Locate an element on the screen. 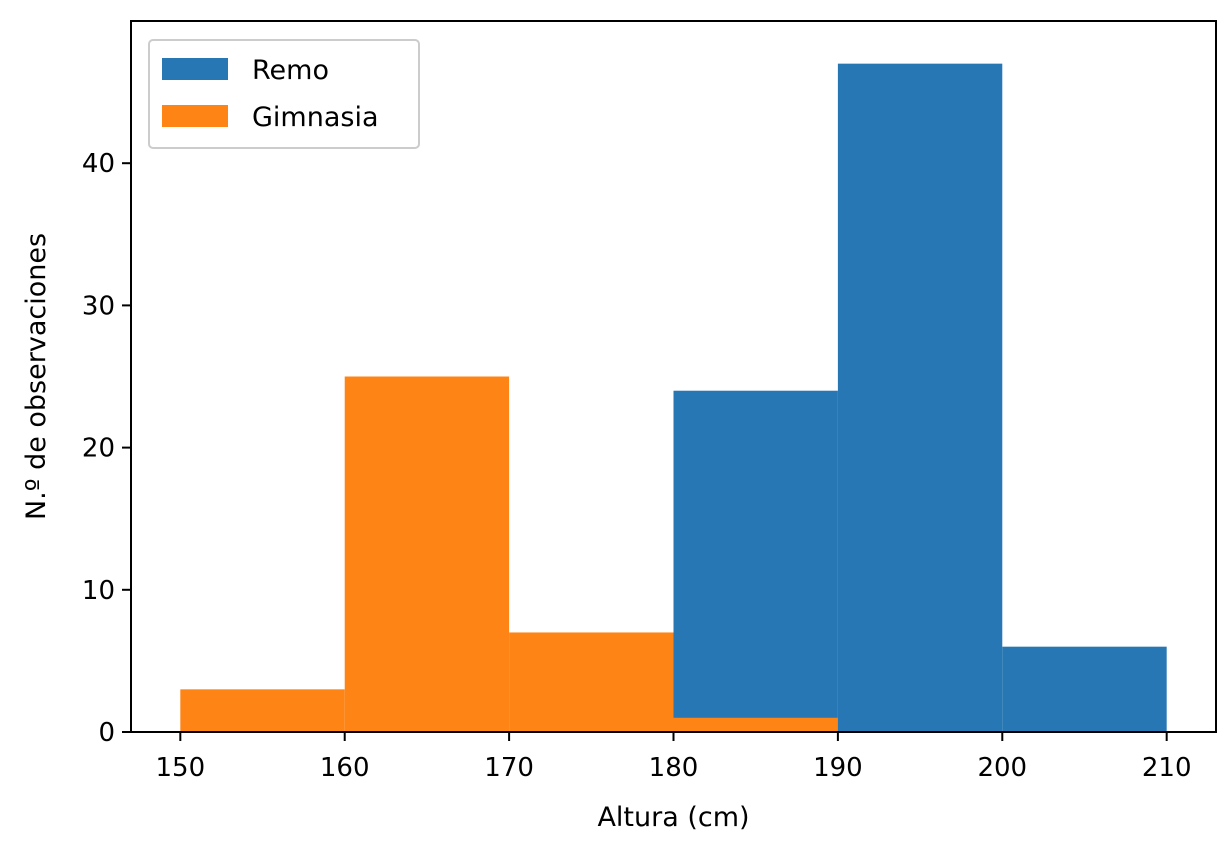  x-tick-label-210: 210 is located at coordinates (1167, 768).